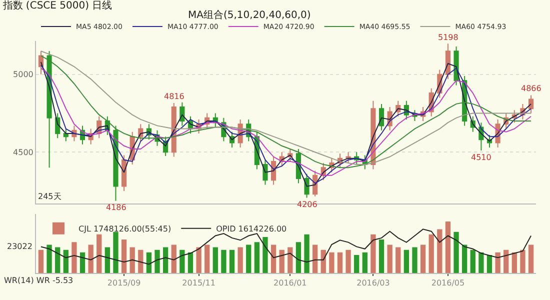  What do you see at coordinates (199, 283) in the screenshot?
I see `x-tick-label: 2015/11` at bounding box center [199, 283].